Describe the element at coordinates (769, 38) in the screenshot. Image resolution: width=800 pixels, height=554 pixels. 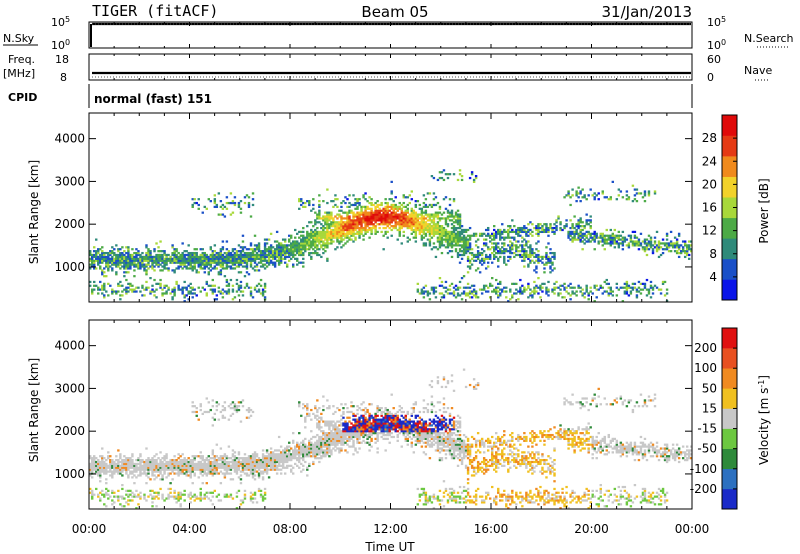
I see `nsearch-label: N.Search` at that location.